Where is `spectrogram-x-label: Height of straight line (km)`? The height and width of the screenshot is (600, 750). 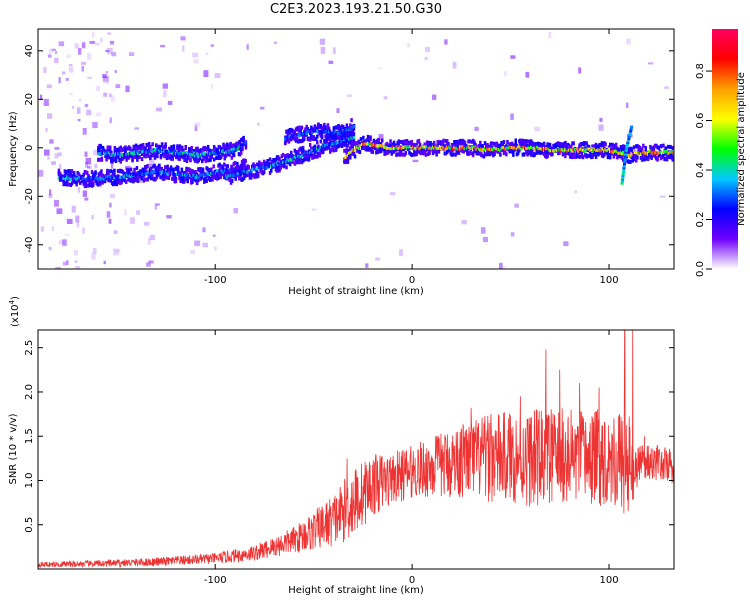
spectrogram-x-label: Height of straight line (km) is located at coordinates (356, 291).